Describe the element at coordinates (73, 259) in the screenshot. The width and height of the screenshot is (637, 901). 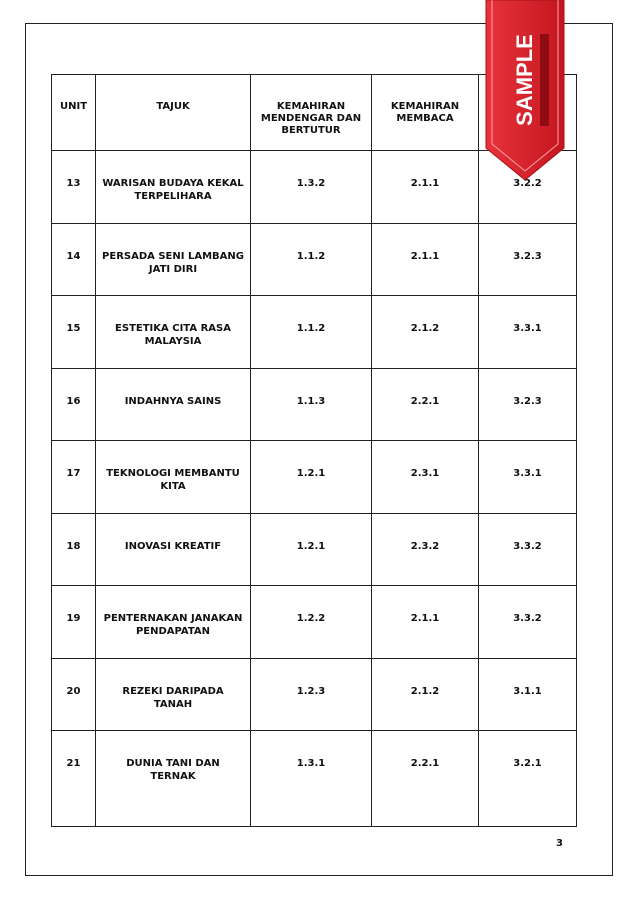
I see `cell-unit: 14` at that location.